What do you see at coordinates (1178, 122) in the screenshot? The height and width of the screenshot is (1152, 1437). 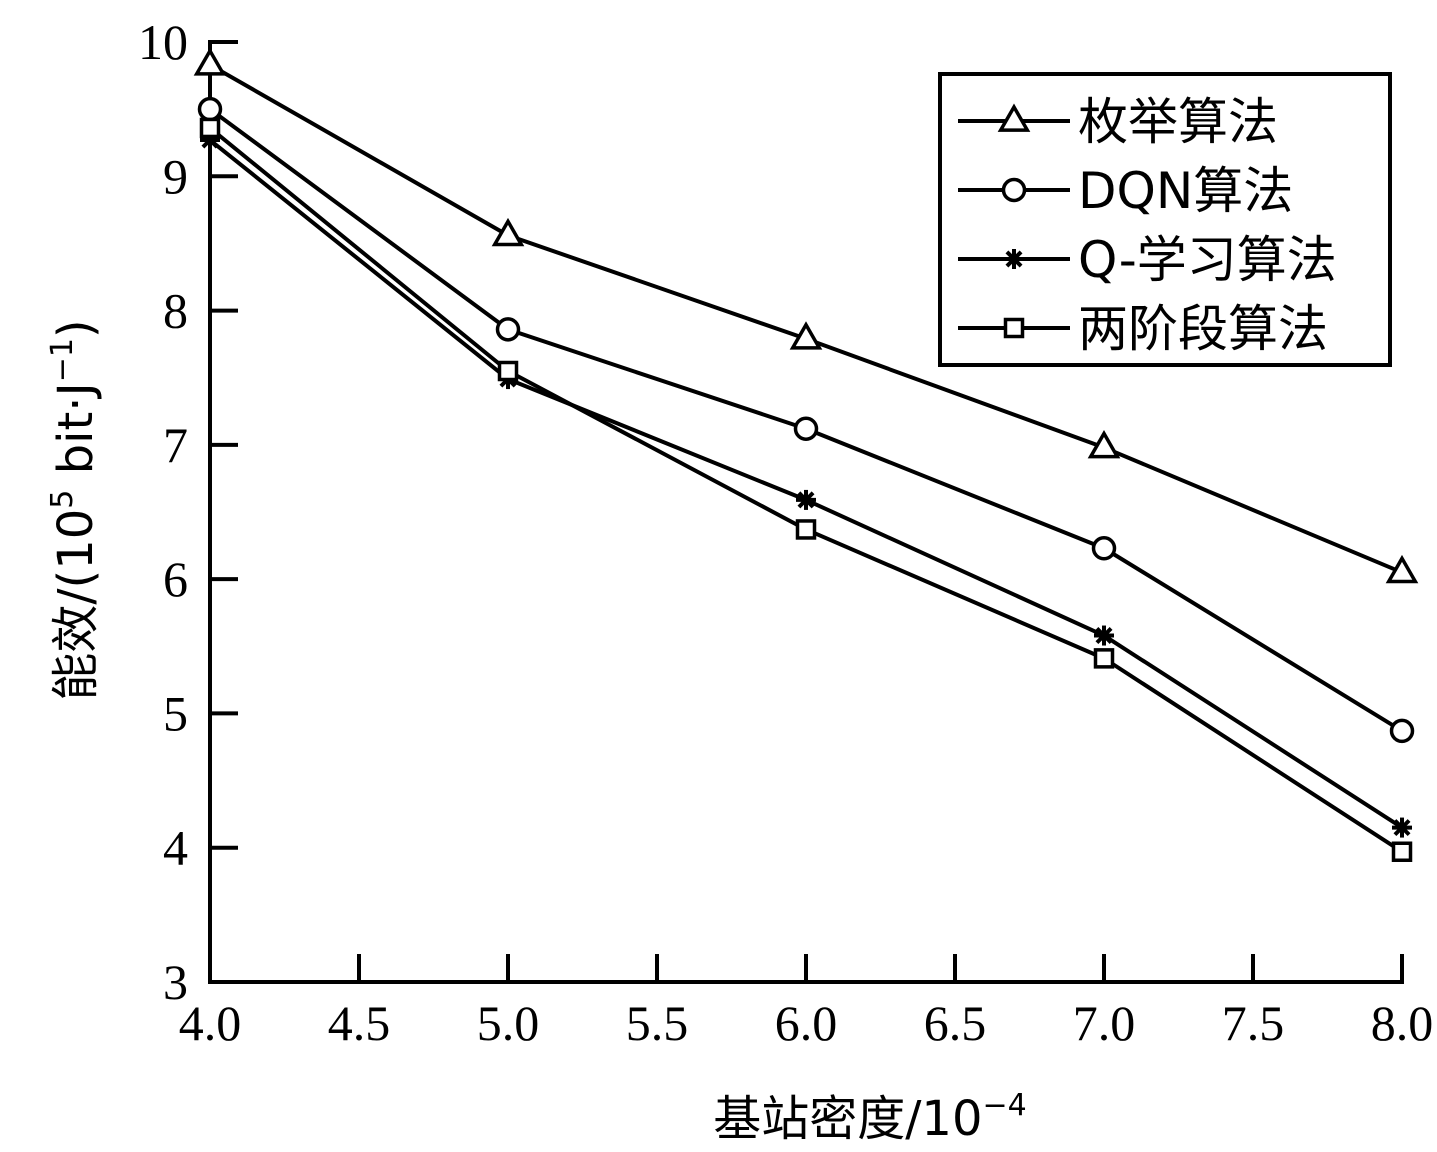 I see `legend-label: 枚举算法` at bounding box center [1178, 122].